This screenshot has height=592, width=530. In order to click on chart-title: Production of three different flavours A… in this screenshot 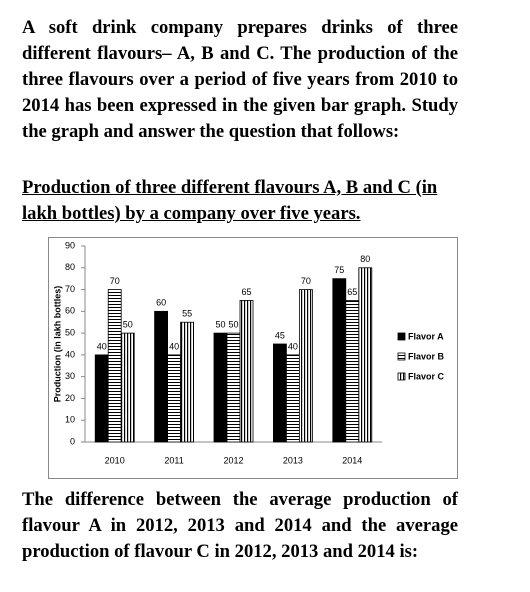, I will do `click(230, 200)`.